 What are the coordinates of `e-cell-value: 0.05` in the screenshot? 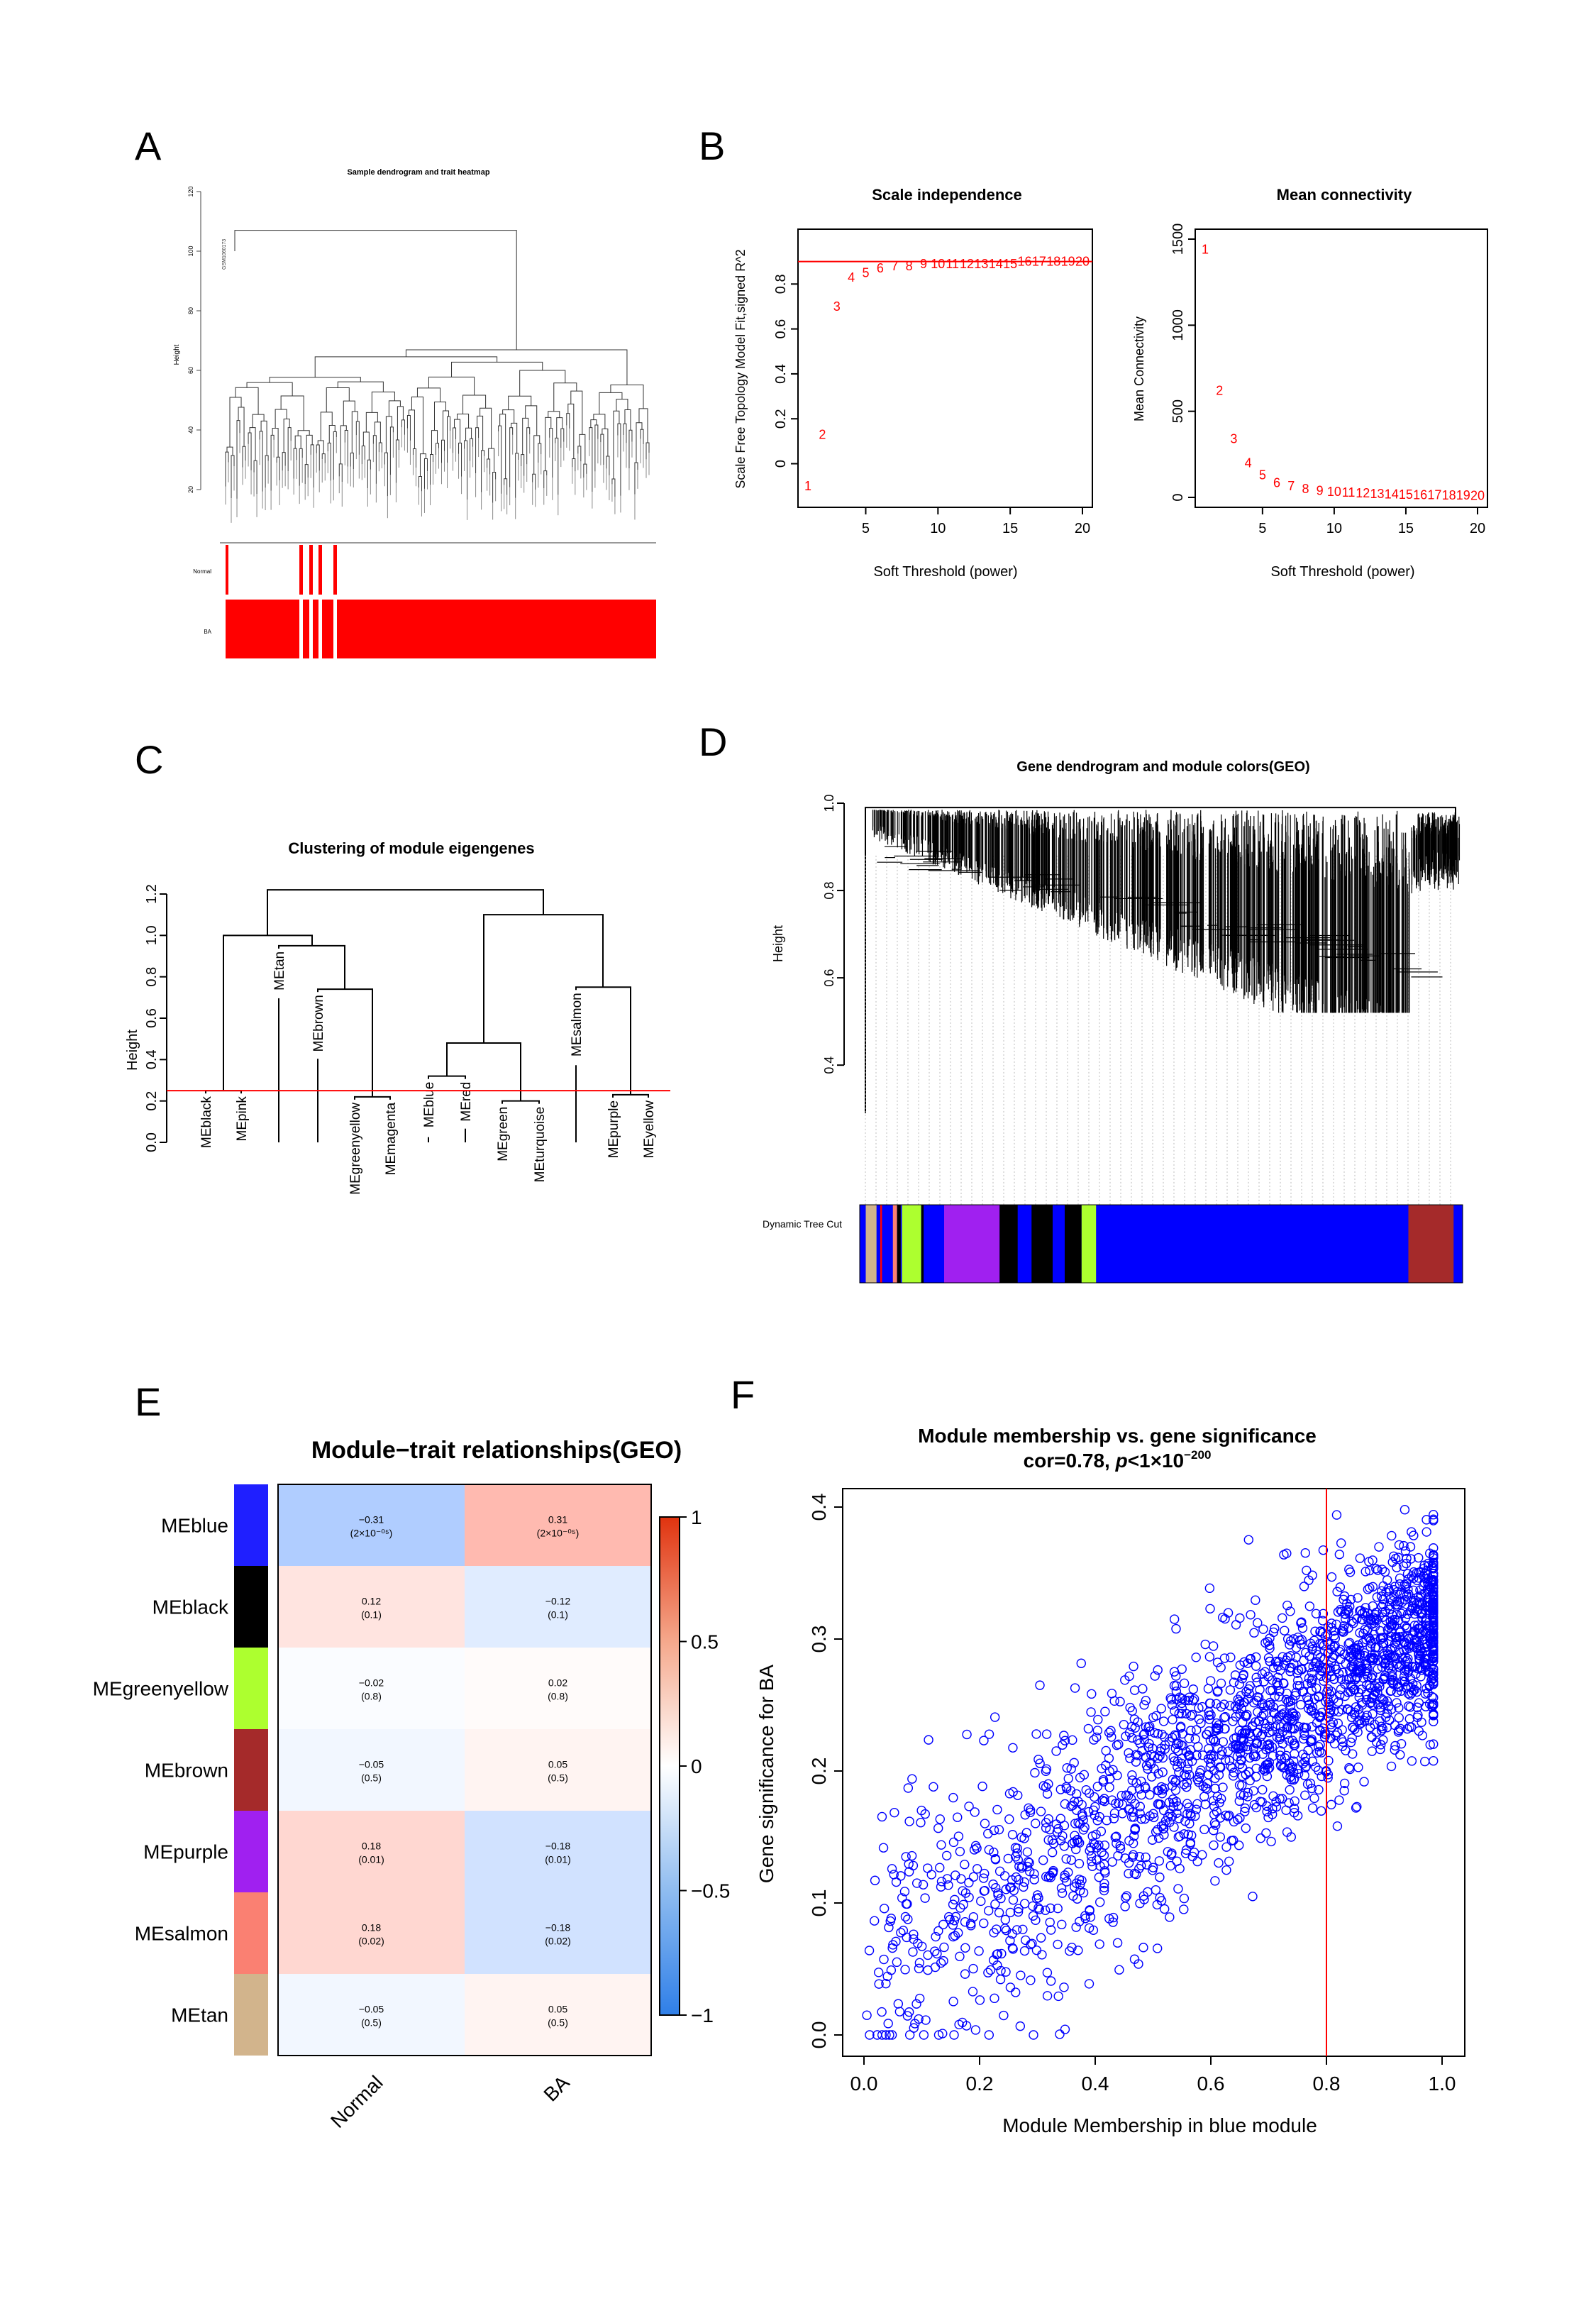 It's located at (558, 2009).